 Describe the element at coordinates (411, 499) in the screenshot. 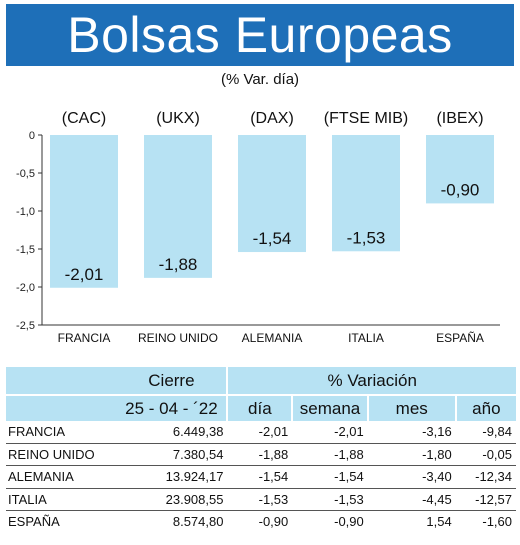

I see `row-mes: -4,45` at that location.